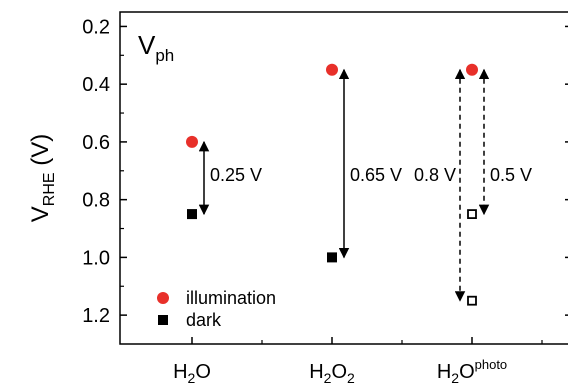  What do you see at coordinates (96, 143) in the screenshot?
I see `y-tick-label: 0.6` at bounding box center [96, 143].